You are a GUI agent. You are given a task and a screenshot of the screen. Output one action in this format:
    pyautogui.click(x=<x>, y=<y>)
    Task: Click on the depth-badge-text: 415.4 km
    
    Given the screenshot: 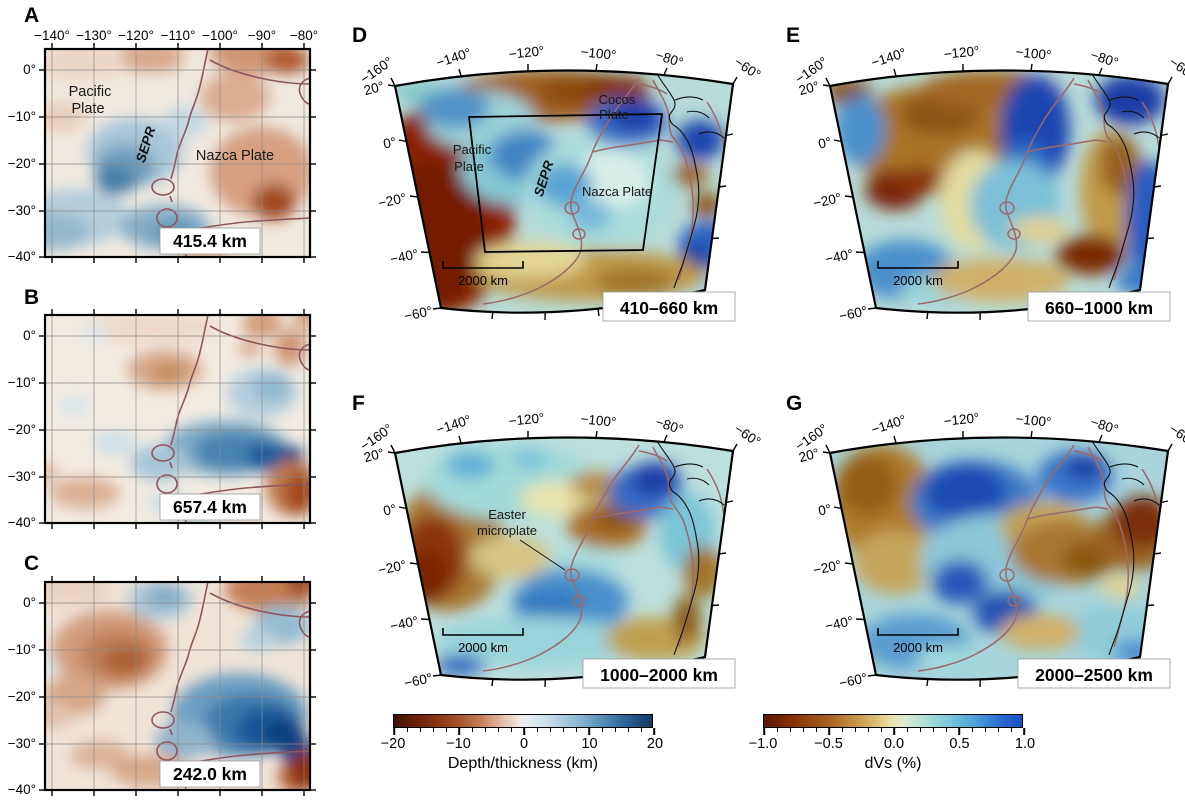 What is the action you would take?
    pyautogui.click(x=210, y=241)
    